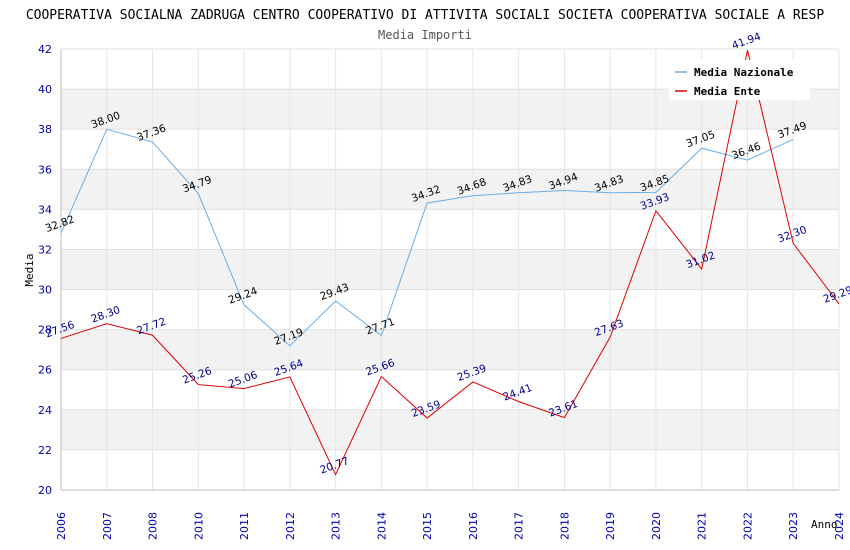  What do you see at coordinates (198, 526) in the screenshot?
I see `x-tick-label: 2010` at bounding box center [198, 526].